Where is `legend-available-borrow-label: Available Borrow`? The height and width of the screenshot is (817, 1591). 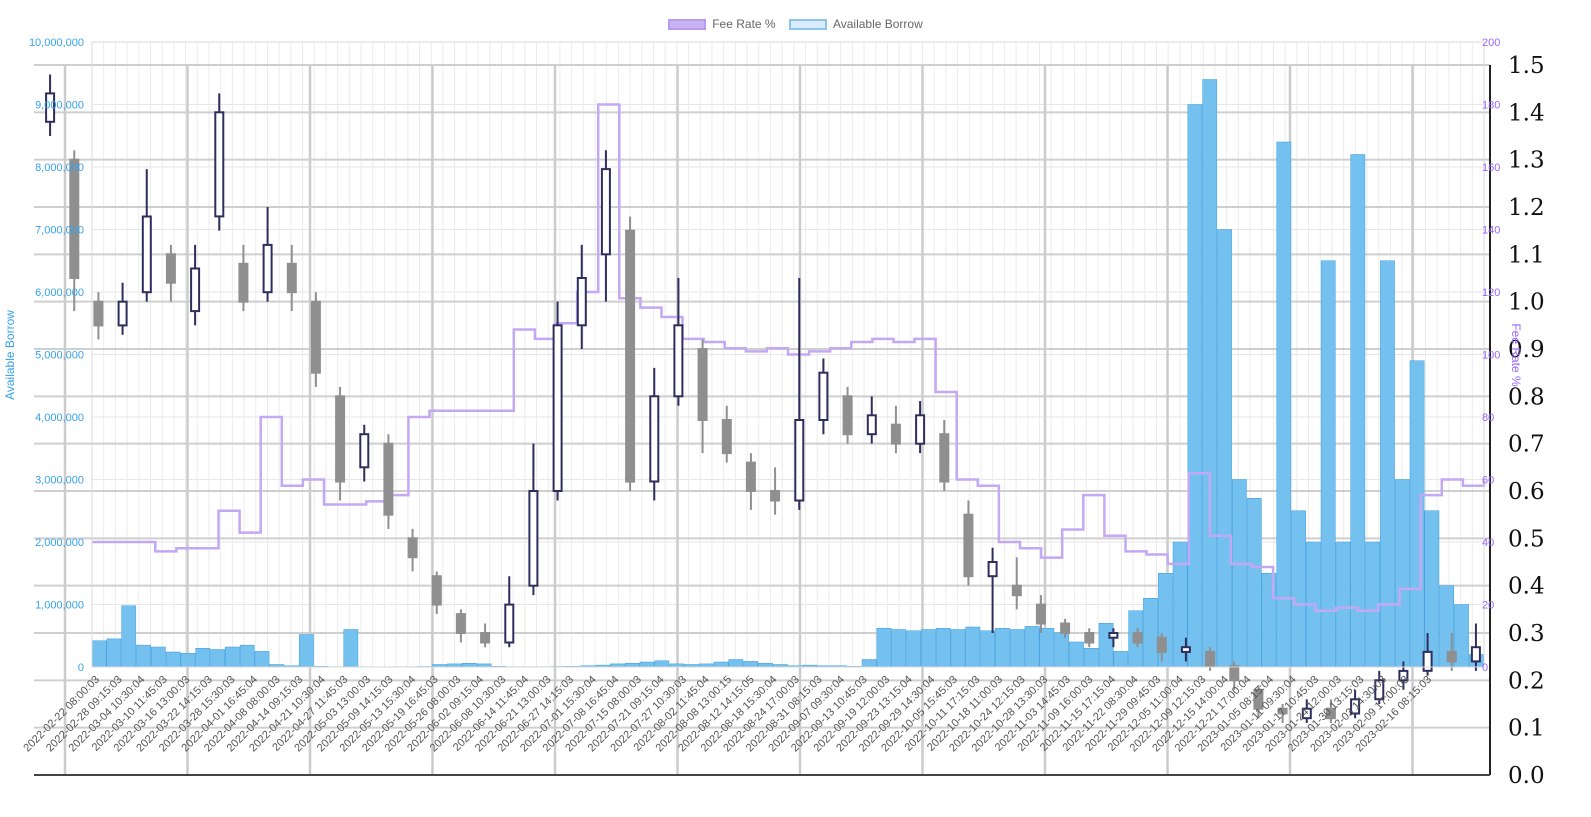
legend-available-borrow-label: Available Borrow is located at coordinates (877, 24).